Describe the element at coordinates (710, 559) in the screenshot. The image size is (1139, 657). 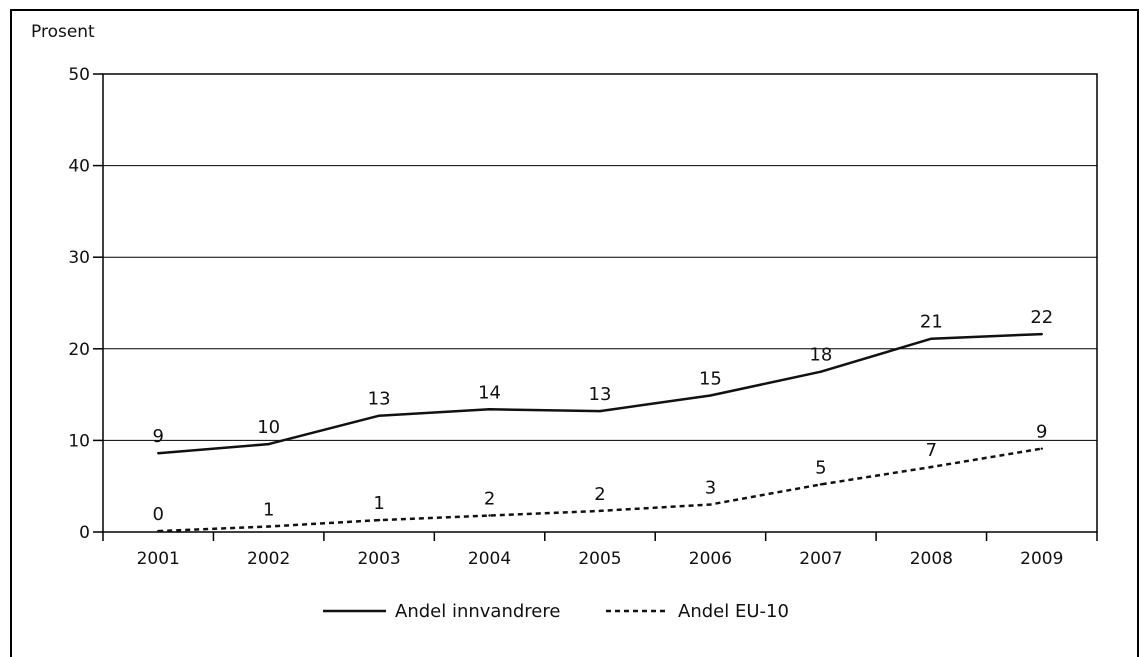
I see `x-tick-label: 2006` at that location.